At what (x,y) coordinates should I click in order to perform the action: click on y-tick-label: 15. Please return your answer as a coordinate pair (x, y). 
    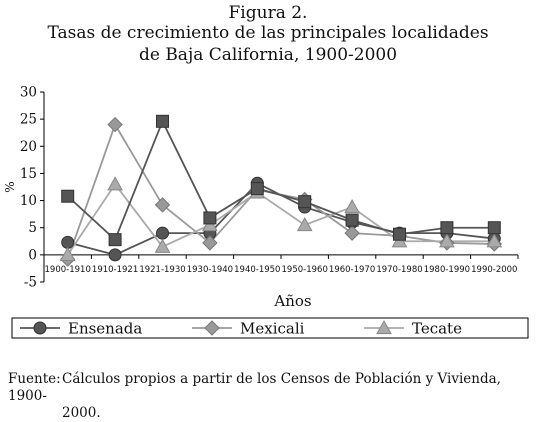
    Looking at the image, I should click on (28, 174).